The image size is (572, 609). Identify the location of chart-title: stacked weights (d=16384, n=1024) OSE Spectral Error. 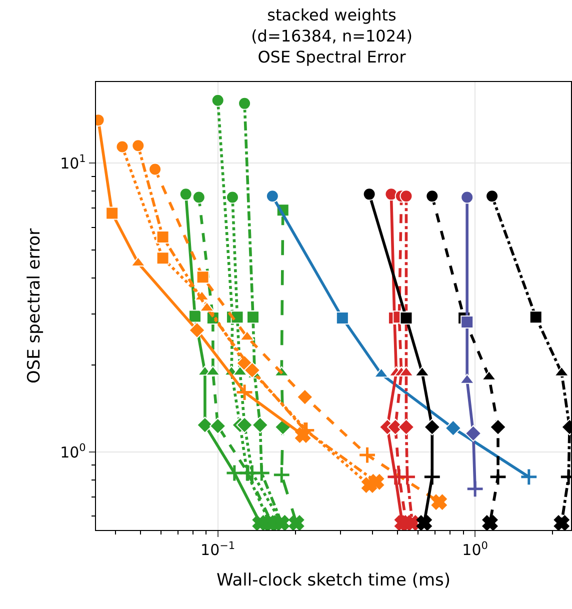
(331, 36).